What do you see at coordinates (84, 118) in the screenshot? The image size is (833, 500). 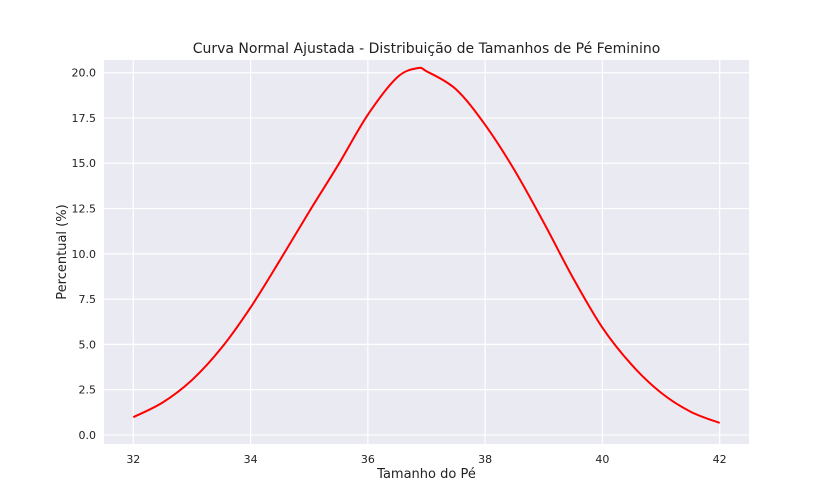 I see `y-tick-label: 17.5` at bounding box center [84, 118].